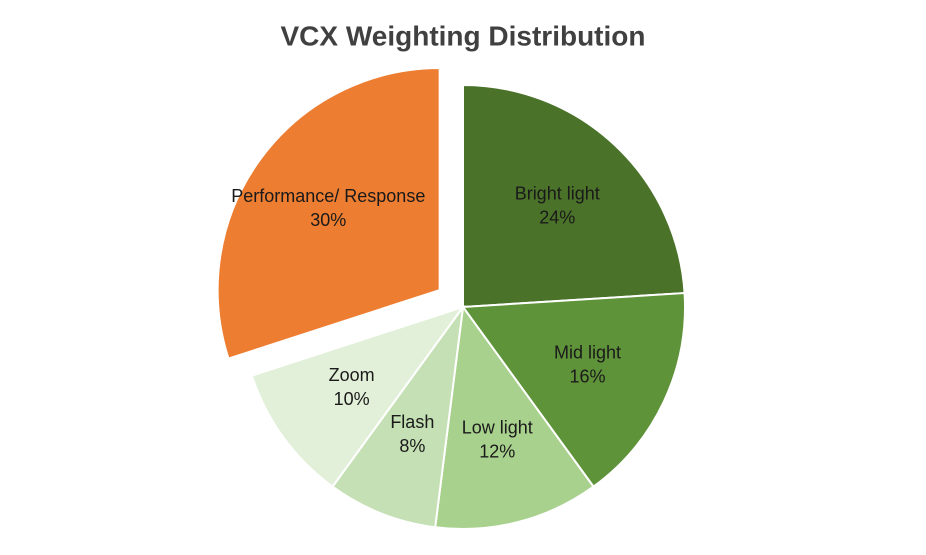 The image size is (926, 555). What do you see at coordinates (588, 376) in the screenshot?
I see `value-label: 16%` at bounding box center [588, 376].